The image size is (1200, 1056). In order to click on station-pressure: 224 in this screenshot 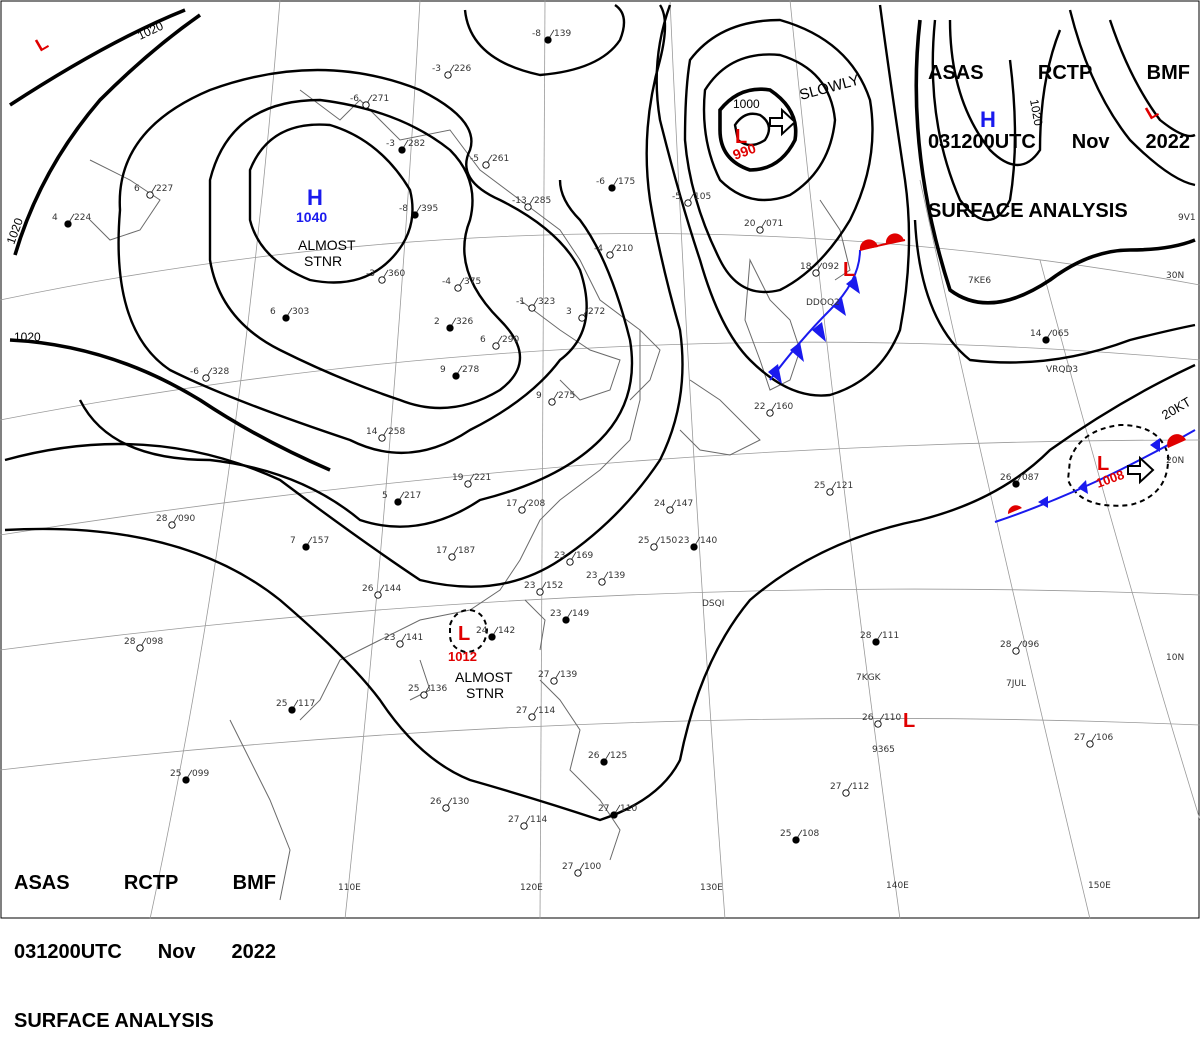, I will do `click(82, 218)`.